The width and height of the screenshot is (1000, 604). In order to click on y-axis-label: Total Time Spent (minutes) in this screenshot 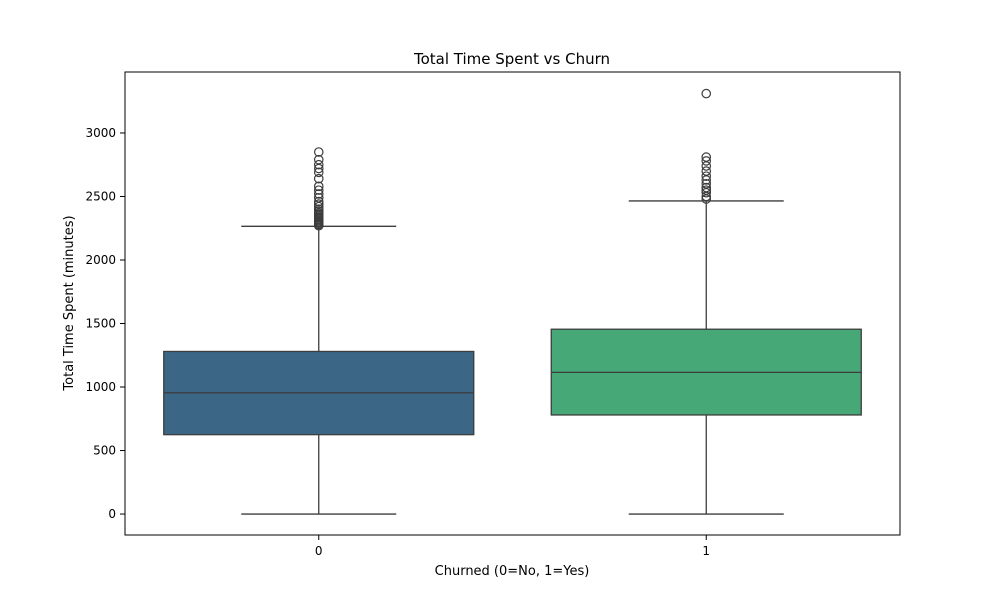, I will do `click(69, 303)`.